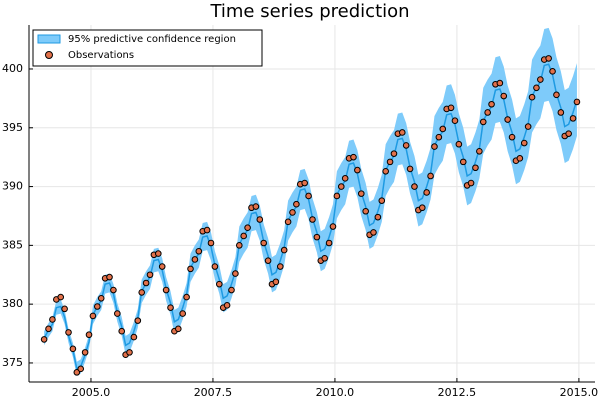 The width and height of the screenshot is (600, 400). I want to click on x-tick-label: 2007.5, so click(213, 392).